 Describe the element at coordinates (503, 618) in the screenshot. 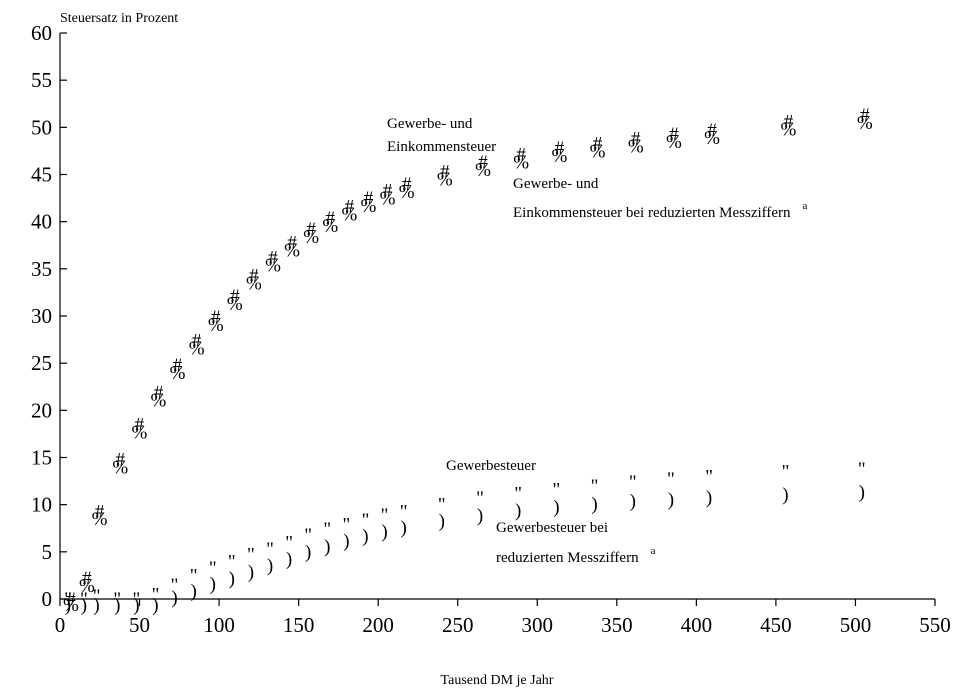

I see `x-ticks: 0 50 100 150 200 250 300 350 400 450 500 550` at that location.